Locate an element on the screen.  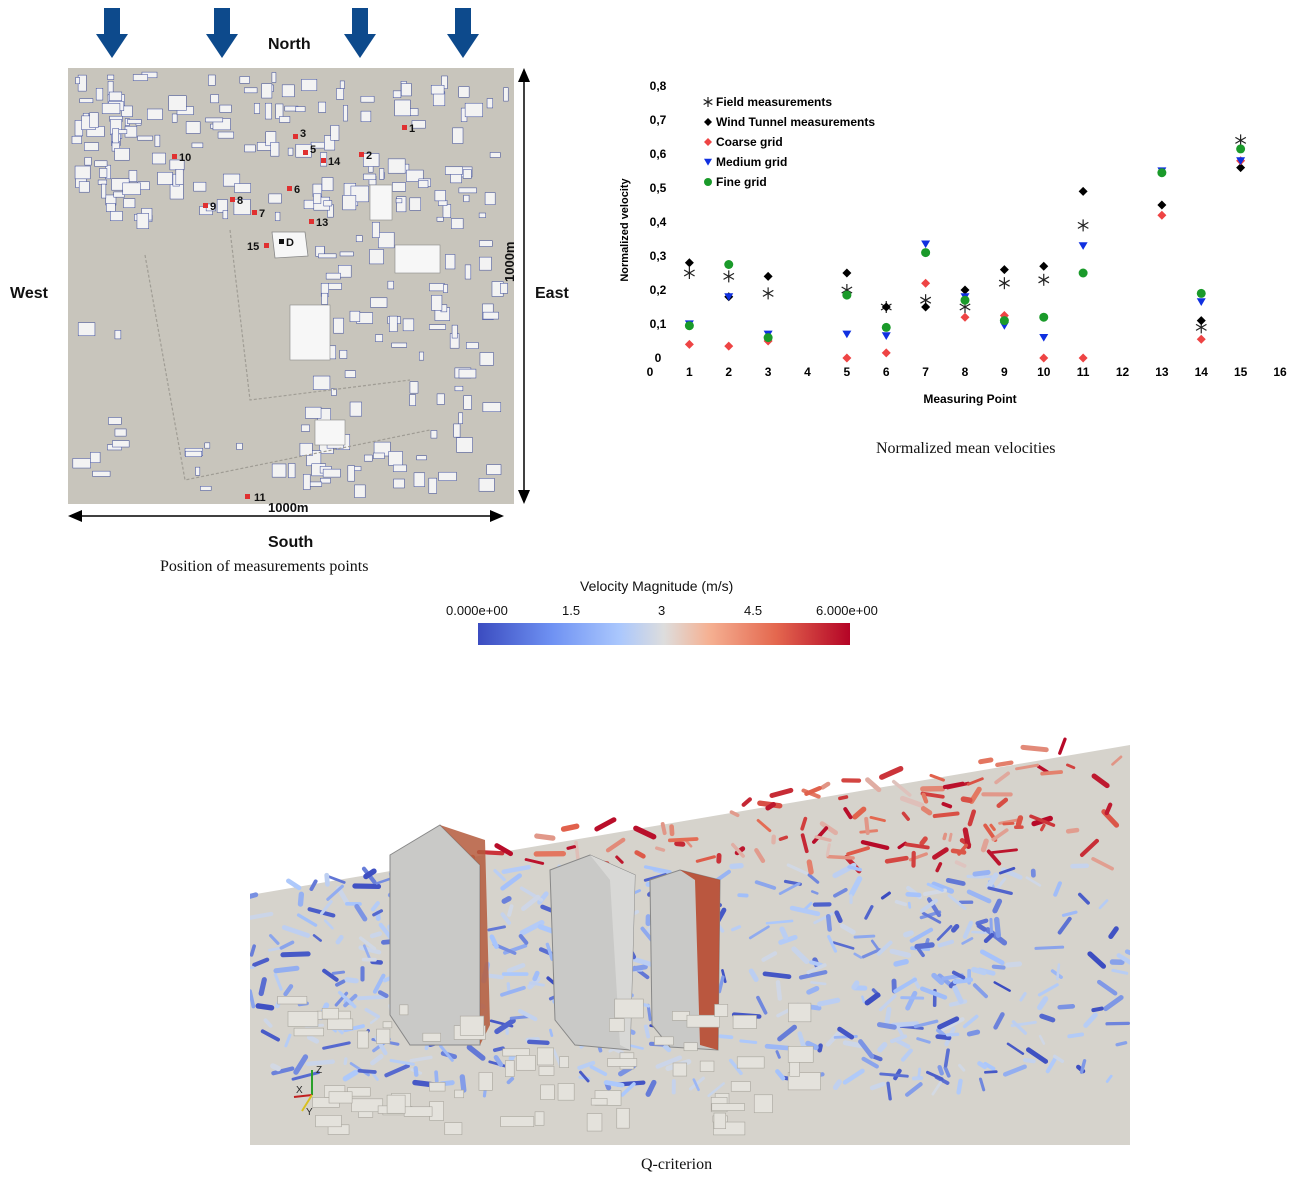
x-tick-label: 7 is located at coordinates (925, 372).